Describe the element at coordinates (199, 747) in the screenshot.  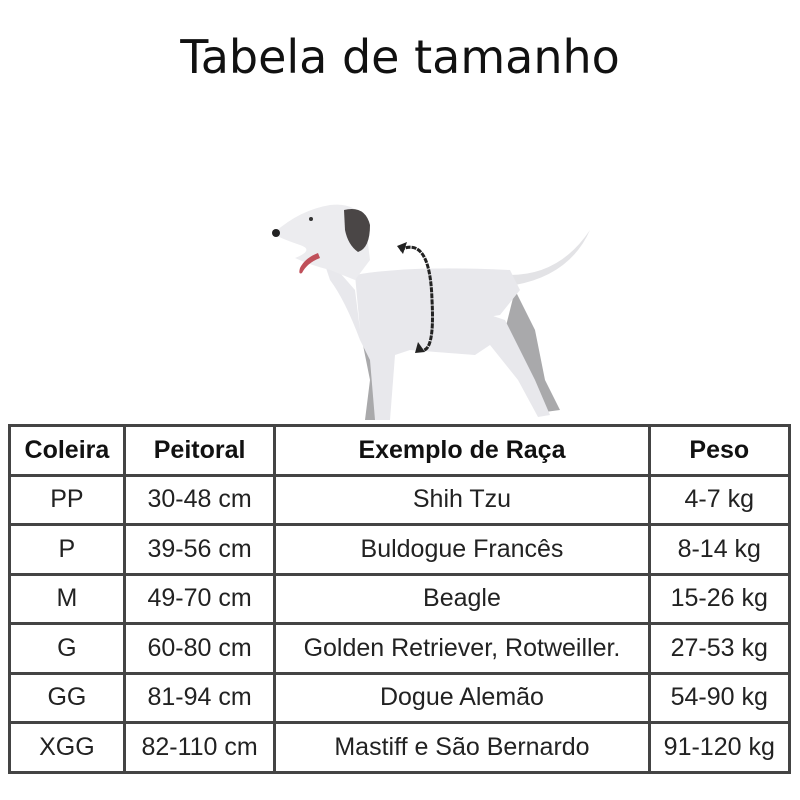
I see `cell-chest: 82-110 cm` at that location.